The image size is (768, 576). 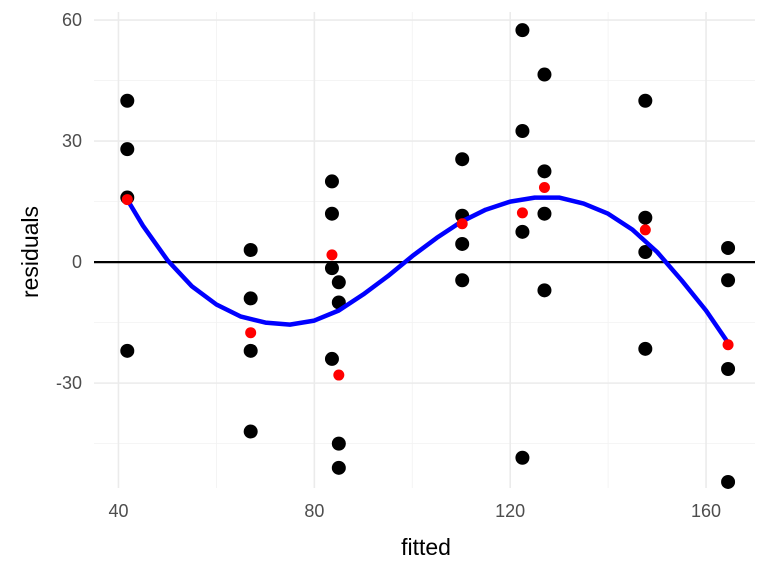 What do you see at coordinates (72, 20) in the screenshot?
I see `y-tick-label: 60` at bounding box center [72, 20].